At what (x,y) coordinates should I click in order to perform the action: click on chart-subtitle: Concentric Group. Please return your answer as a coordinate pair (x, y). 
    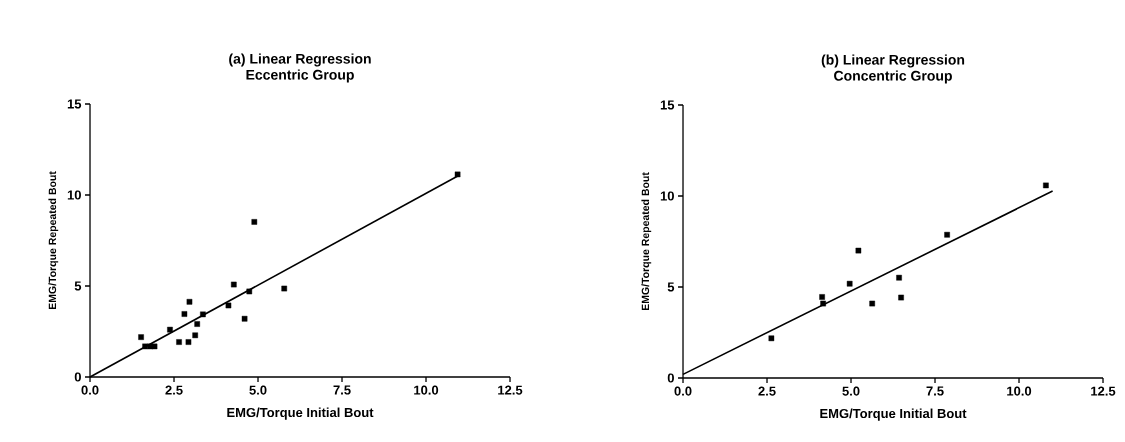
    Looking at the image, I should click on (893, 77).